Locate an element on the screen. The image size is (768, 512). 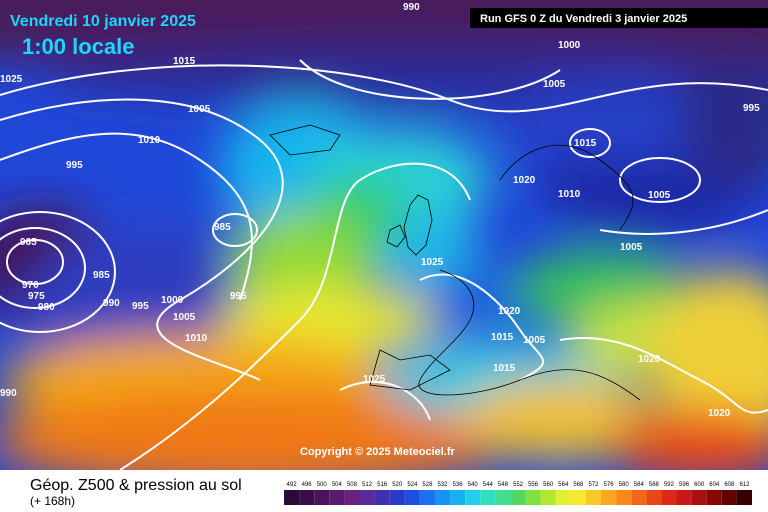
copyright: Copyright © 2025 Meteociel.fr is located at coordinates (378, 452).